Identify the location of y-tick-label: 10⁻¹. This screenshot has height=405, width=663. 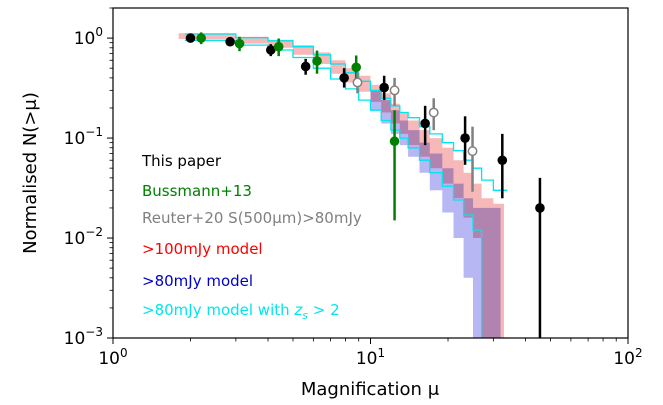
(83, 137).